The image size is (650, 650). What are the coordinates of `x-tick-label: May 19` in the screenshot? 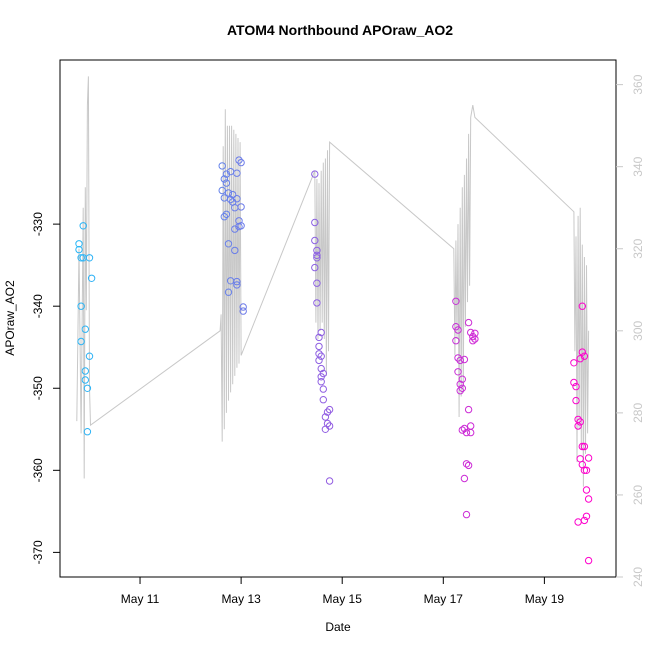 It's located at (545, 599).